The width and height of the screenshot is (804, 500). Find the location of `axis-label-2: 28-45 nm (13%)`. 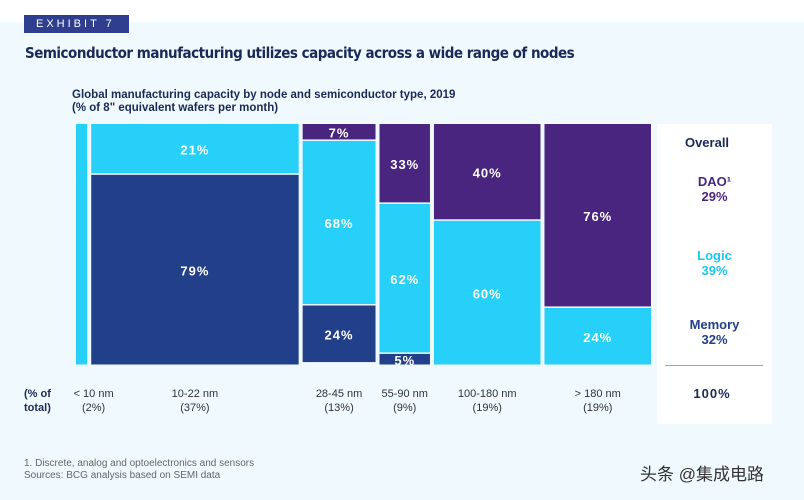

axis-label-2: 28-45 nm (13%) is located at coordinates (339, 401).